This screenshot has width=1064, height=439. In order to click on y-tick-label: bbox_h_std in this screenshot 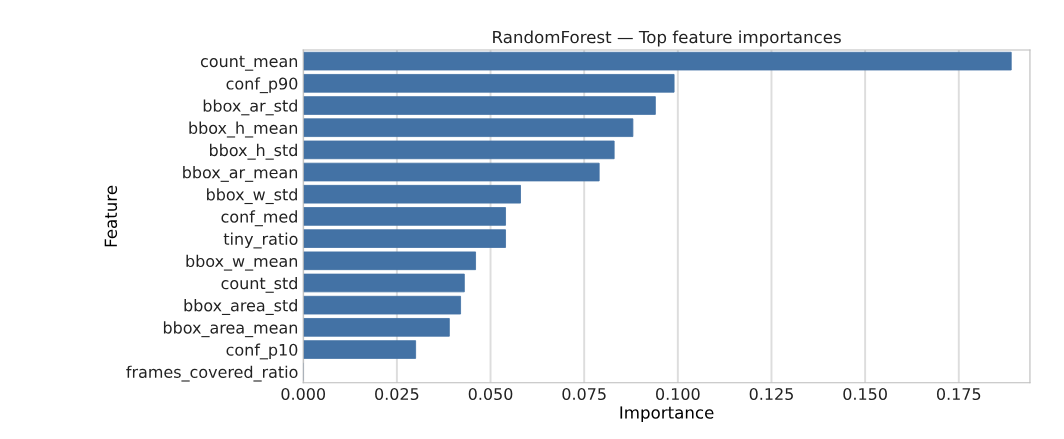, I will do `click(253, 151)`.